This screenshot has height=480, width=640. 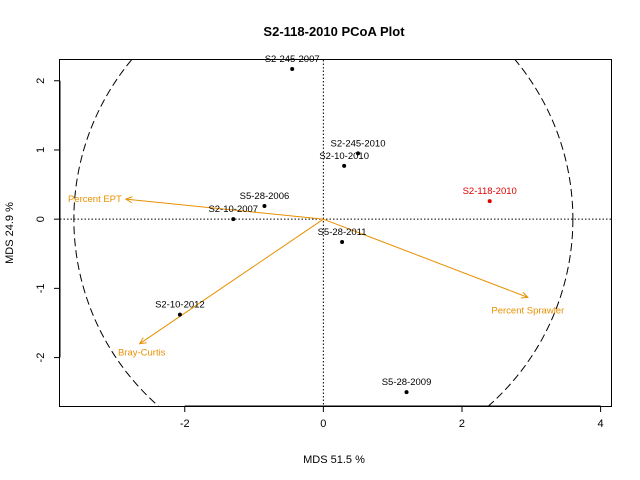 I want to click on x-tick-label: 4, so click(x=601, y=424).